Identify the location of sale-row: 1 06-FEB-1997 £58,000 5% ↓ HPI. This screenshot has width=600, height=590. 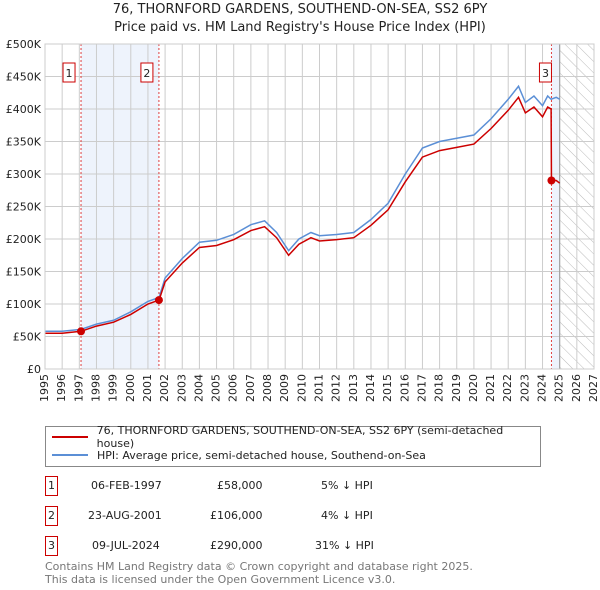
(322, 486).